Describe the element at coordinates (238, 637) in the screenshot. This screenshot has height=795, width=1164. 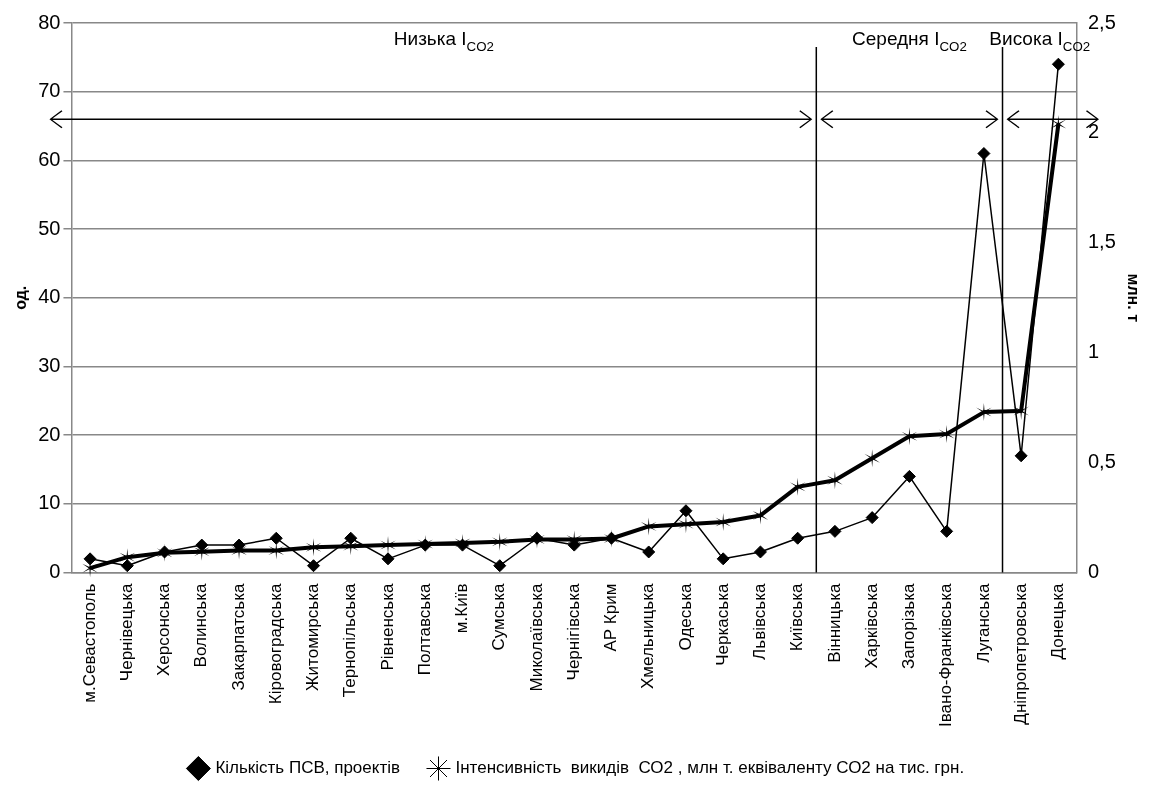
I see `x-tick-label: Закарпатська` at that location.